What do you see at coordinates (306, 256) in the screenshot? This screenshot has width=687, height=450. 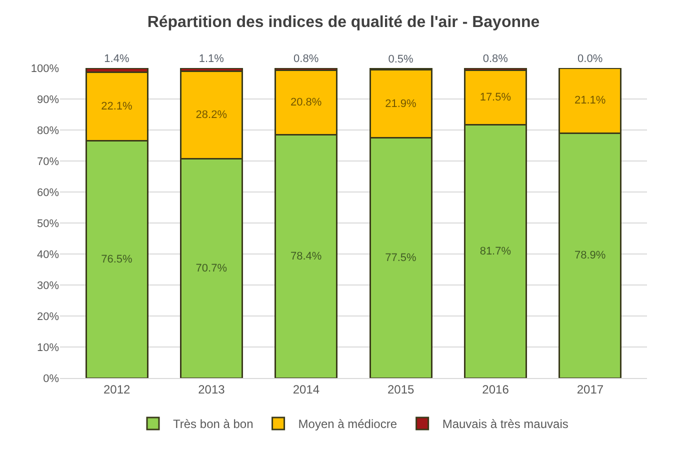 I see `data-label: 78.4%` at bounding box center [306, 256].